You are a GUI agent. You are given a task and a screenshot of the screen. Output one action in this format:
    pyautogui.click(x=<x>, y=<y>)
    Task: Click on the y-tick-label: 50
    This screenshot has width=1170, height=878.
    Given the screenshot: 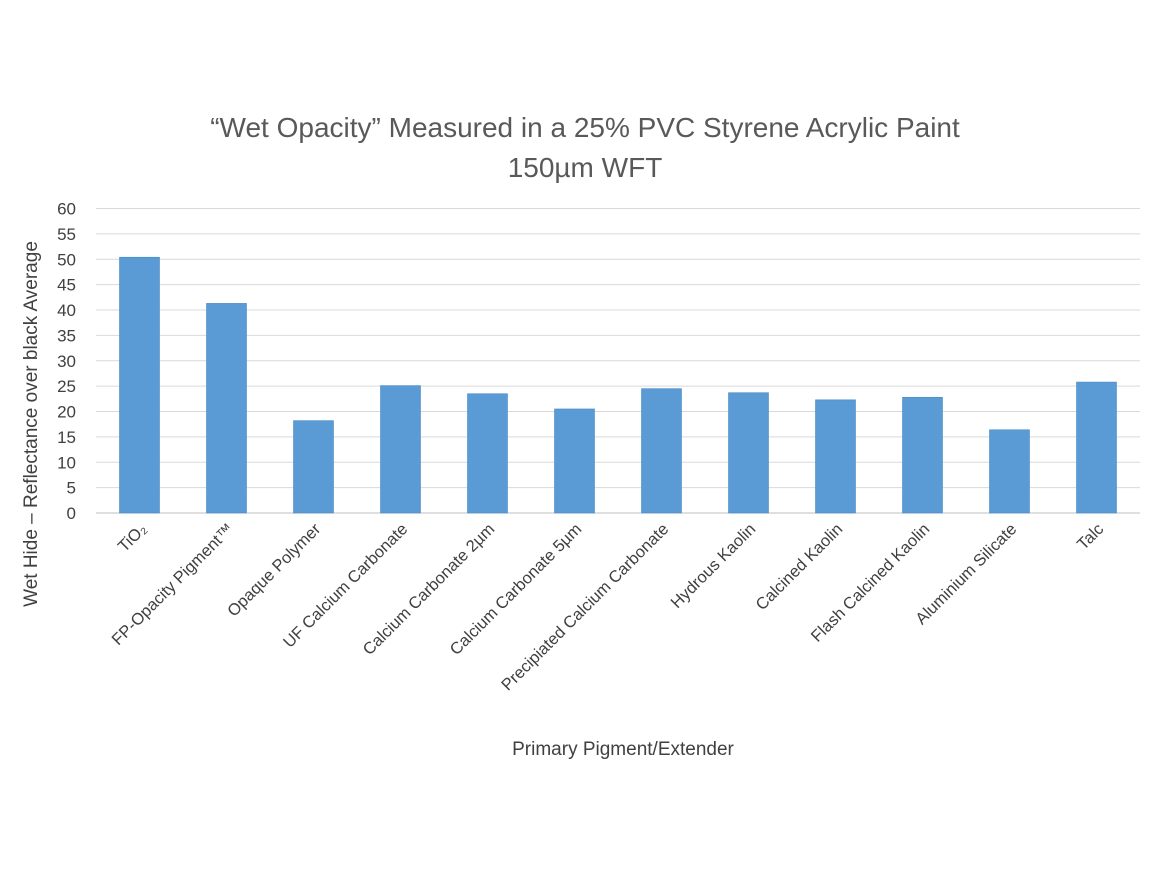 What is the action you would take?
    pyautogui.click(x=66, y=259)
    